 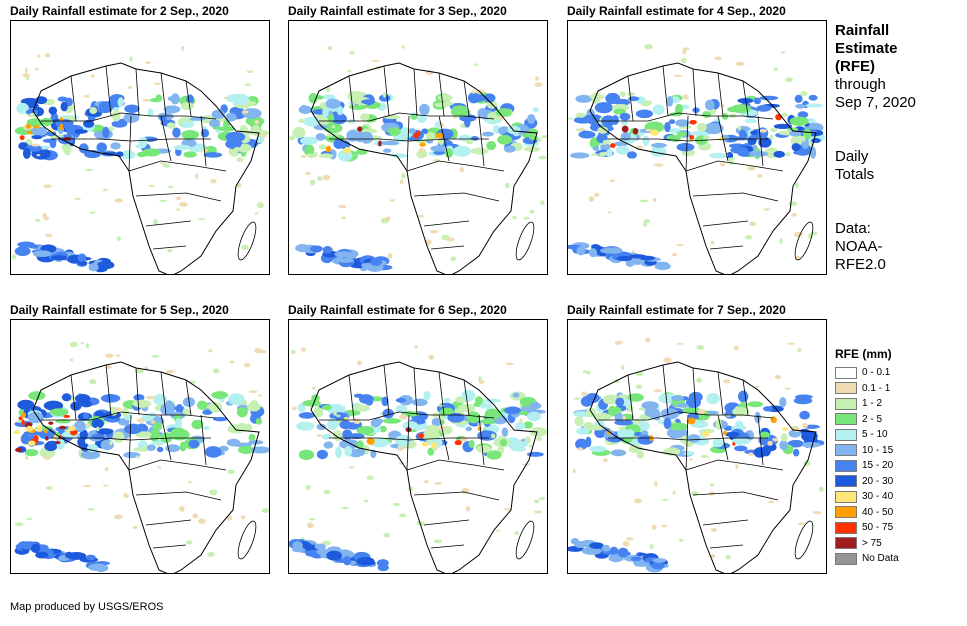 I want to click on legend-item: 20 - 30, so click(x=897, y=482).